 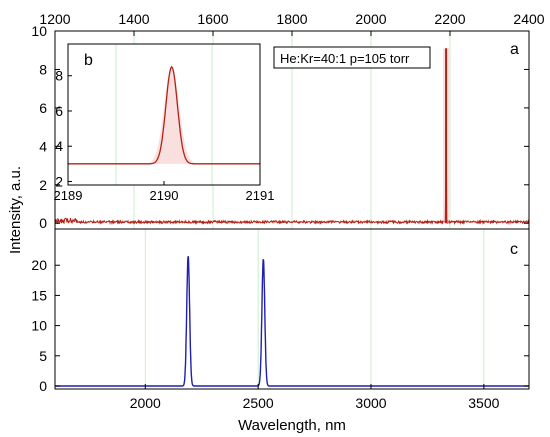 I want to click on c-x-tick-label: 3000, so click(x=370, y=403).